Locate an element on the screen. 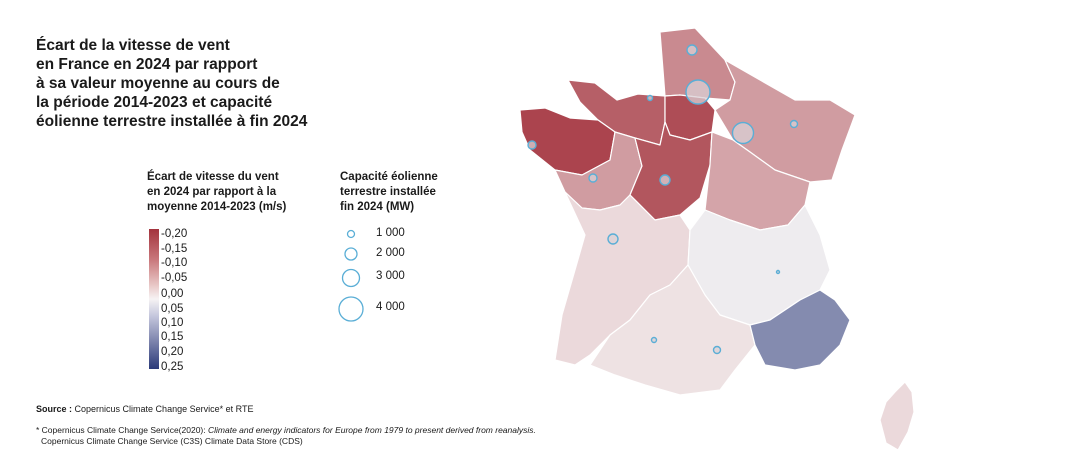 The image size is (1090, 467). size-legend-item: 1 000 is located at coordinates (396, 241).